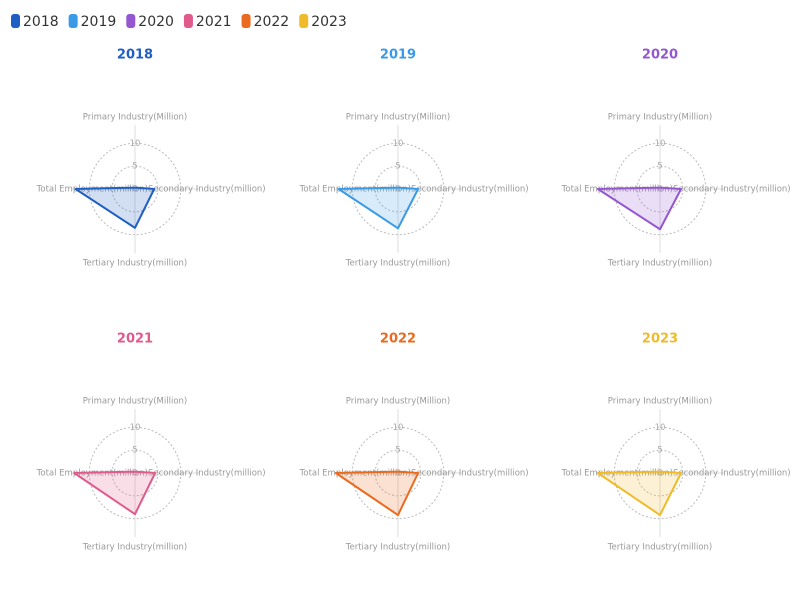 The image size is (795, 597). What do you see at coordinates (156, 22) in the screenshot?
I see `legend-label: 2020` at bounding box center [156, 22].